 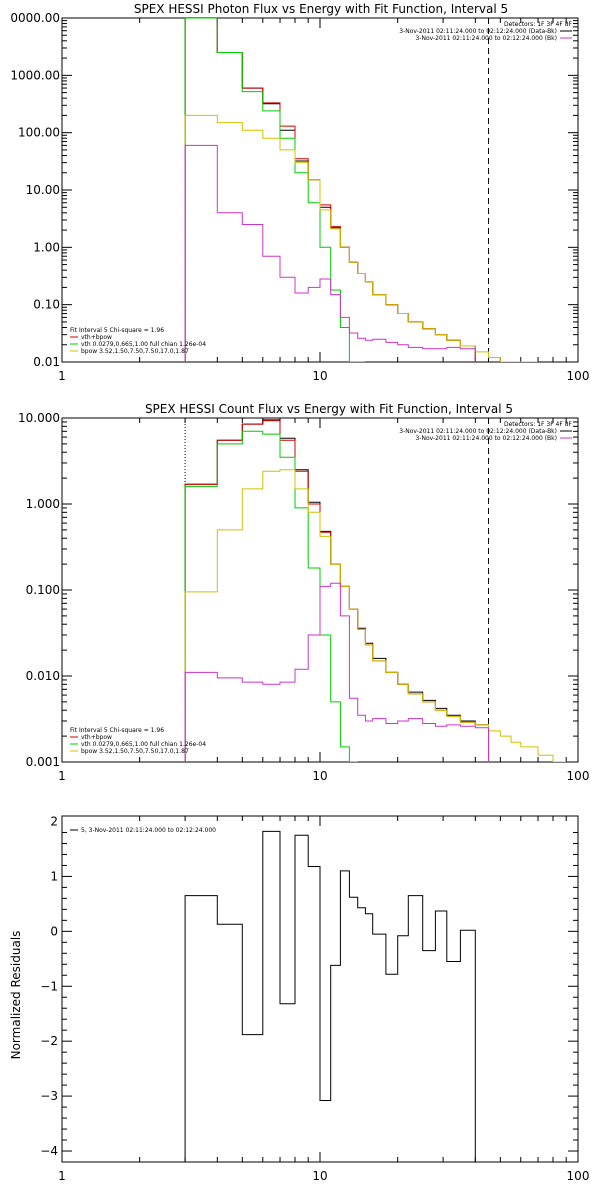 What do you see at coordinates (54, 821) in the screenshot?
I see `y-tick-label: 2` at bounding box center [54, 821].